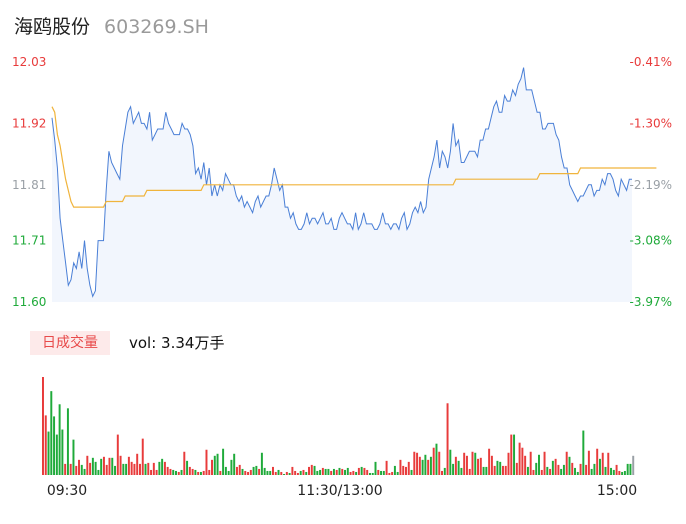 This screenshot has height=524, width=686. What do you see at coordinates (339, 491) in the screenshot?
I see `time-tick-label: 11:30/13:00` at bounding box center [339, 491].